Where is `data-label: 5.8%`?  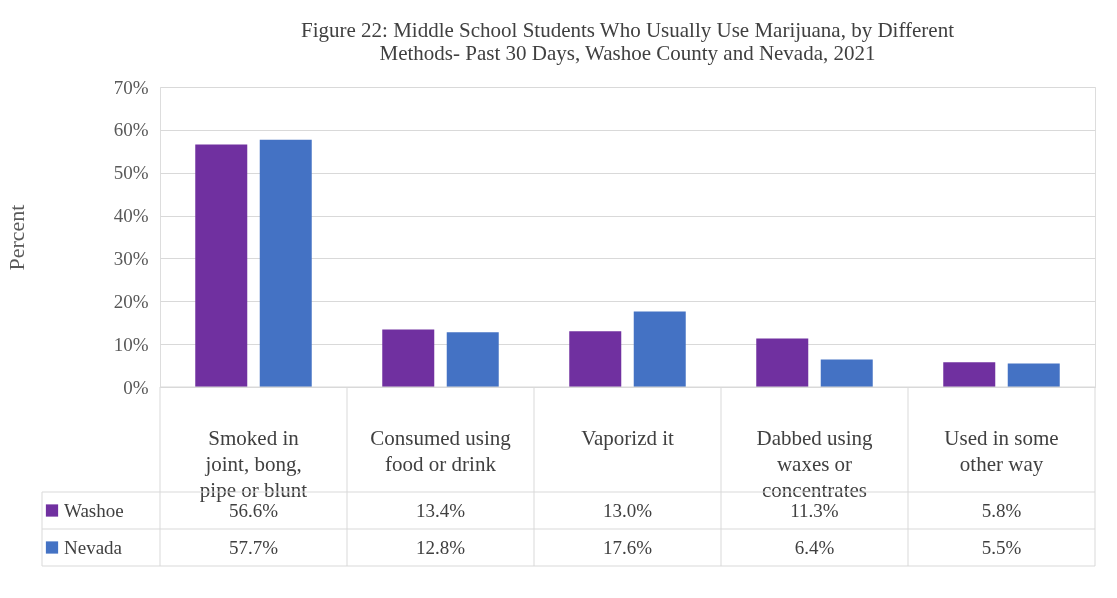
data-label: 5.8% is located at coordinates (1001, 510).